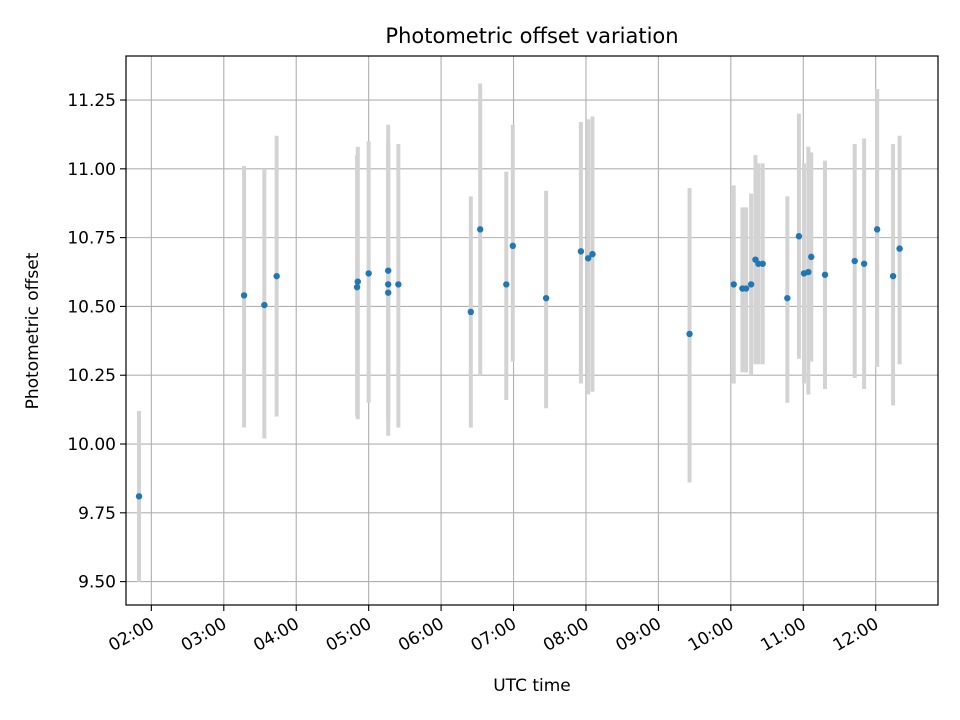 The width and height of the screenshot is (960, 720). What do you see at coordinates (91, 307) in the screenshot?
I see `y-tick-label: 10.50` at bounding box center [91, 307].